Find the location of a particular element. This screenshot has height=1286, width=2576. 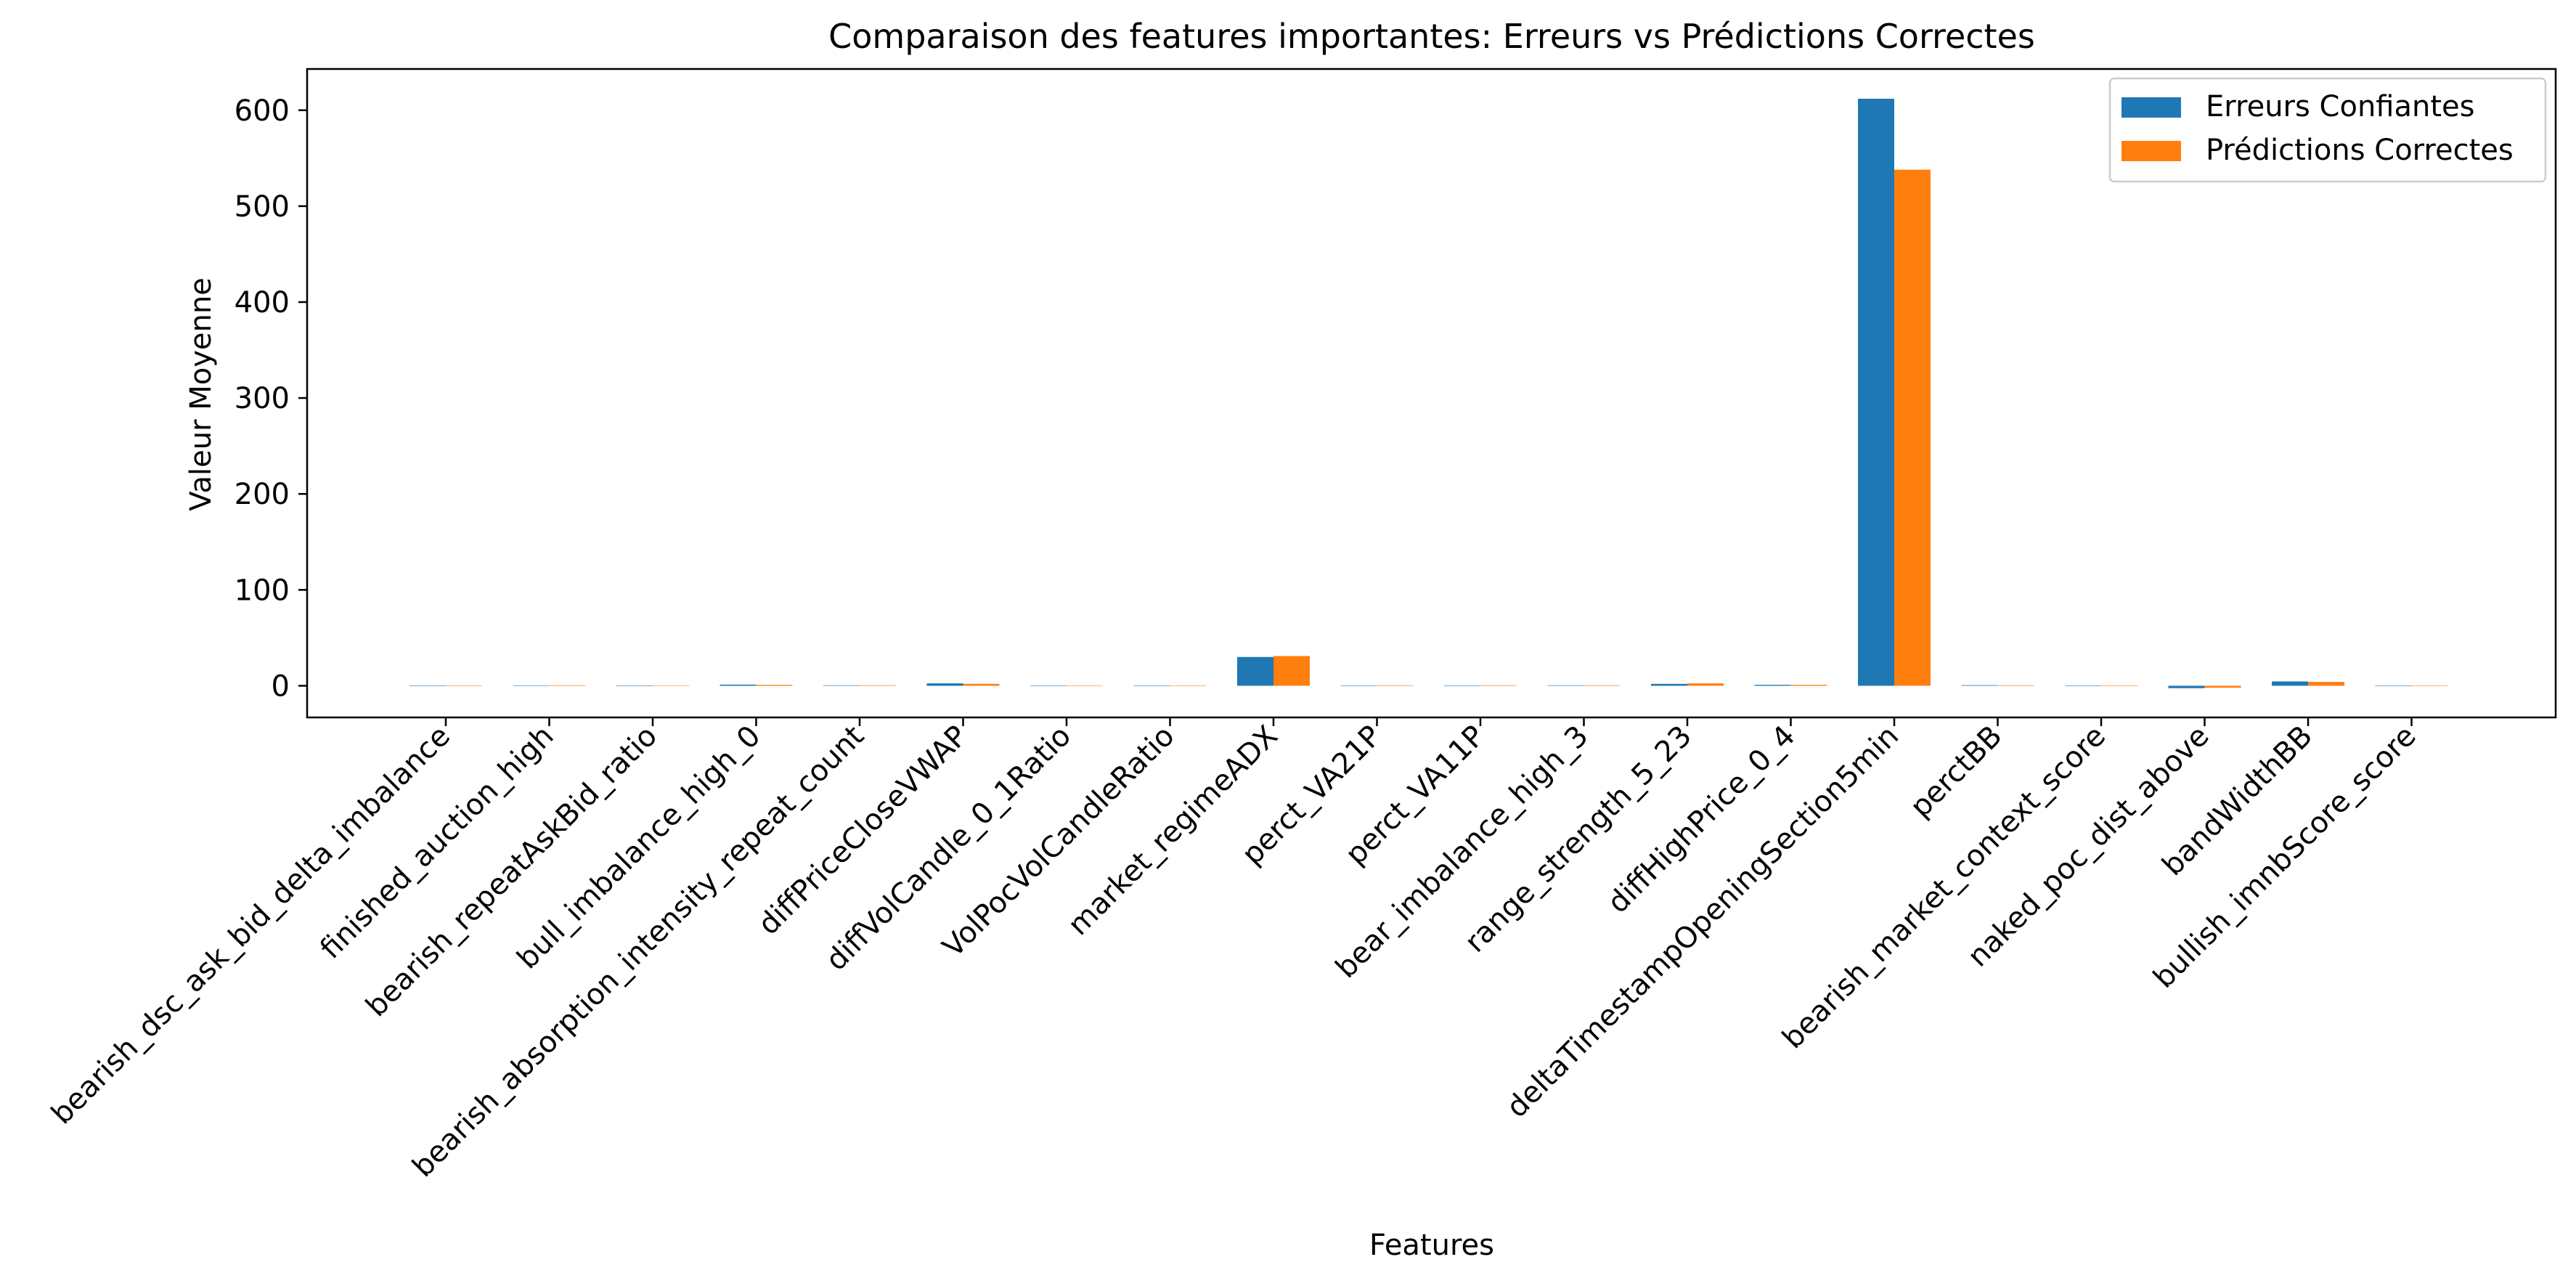

y-axis-label: Valeur Moyenne is located at coordinates (201, 394).